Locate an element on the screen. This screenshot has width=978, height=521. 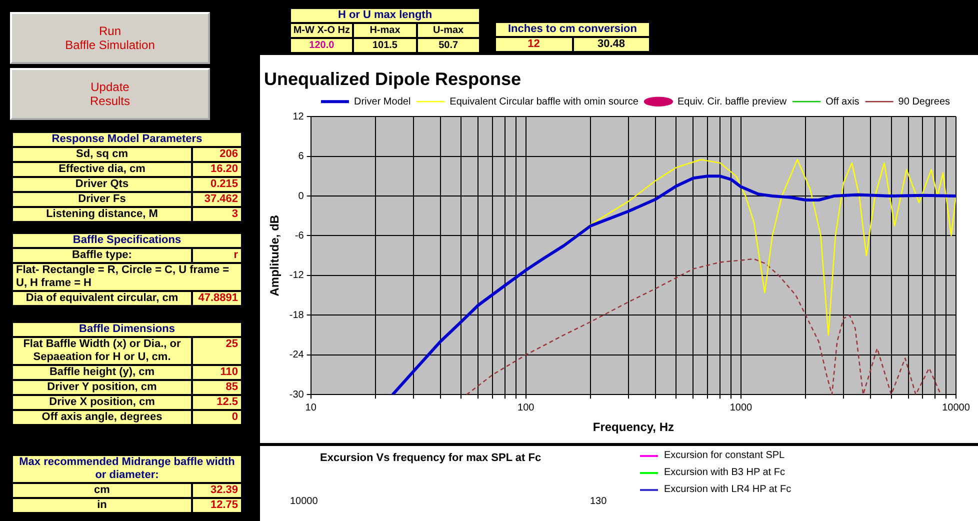
x-axis-title: Frequency, Hz is located at coordinates (633, 427).